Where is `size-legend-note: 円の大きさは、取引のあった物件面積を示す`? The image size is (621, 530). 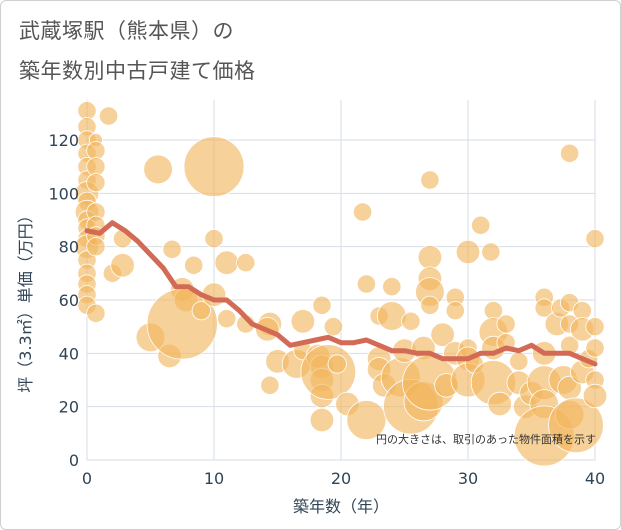 size-legend-note: 円の大きさは、取引のあった物件面積を示す is located at coordinates (486, 439).